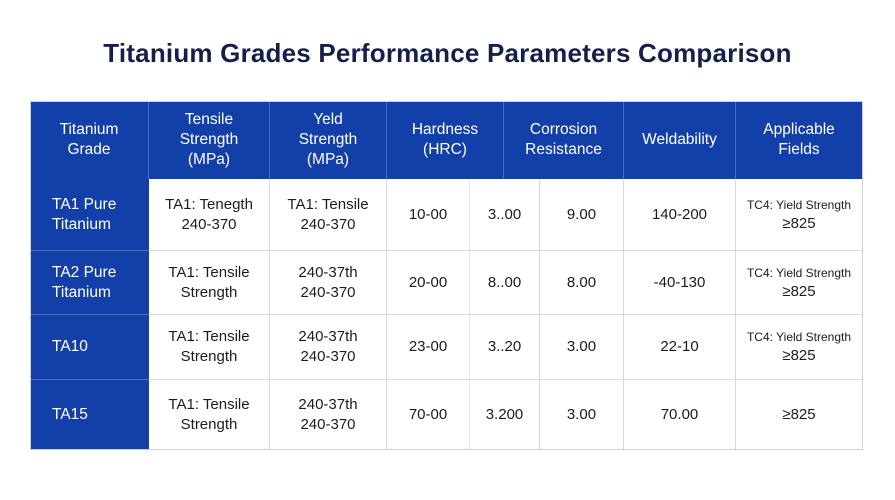 The width and height of the screenshot is (895, 500). Describe the element at coordinates (89, 215) in the screenshot. I see `grade-cell: TA1 Pure Titanium` at that location.